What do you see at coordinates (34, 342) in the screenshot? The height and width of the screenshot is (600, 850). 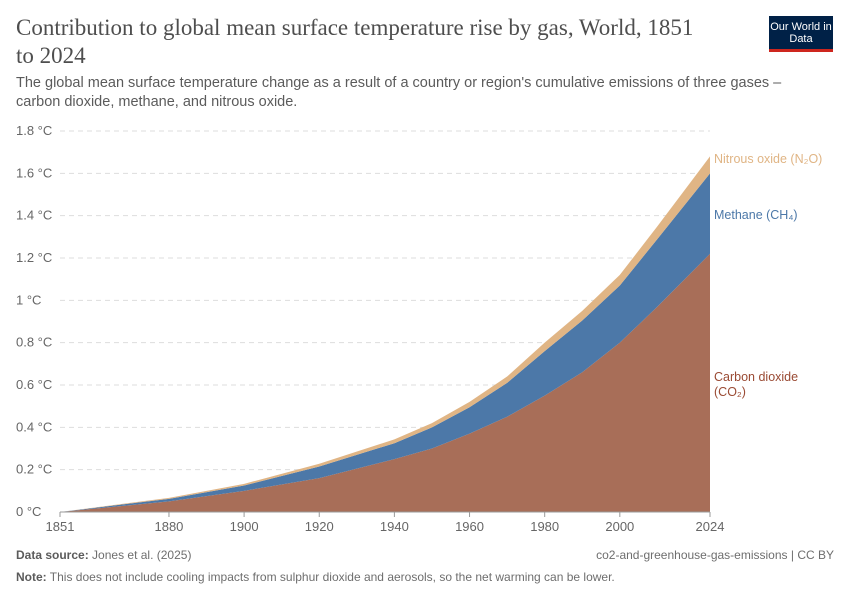 I see `y-tick-label: 0.8 °C` at bounding box center [34, 342].